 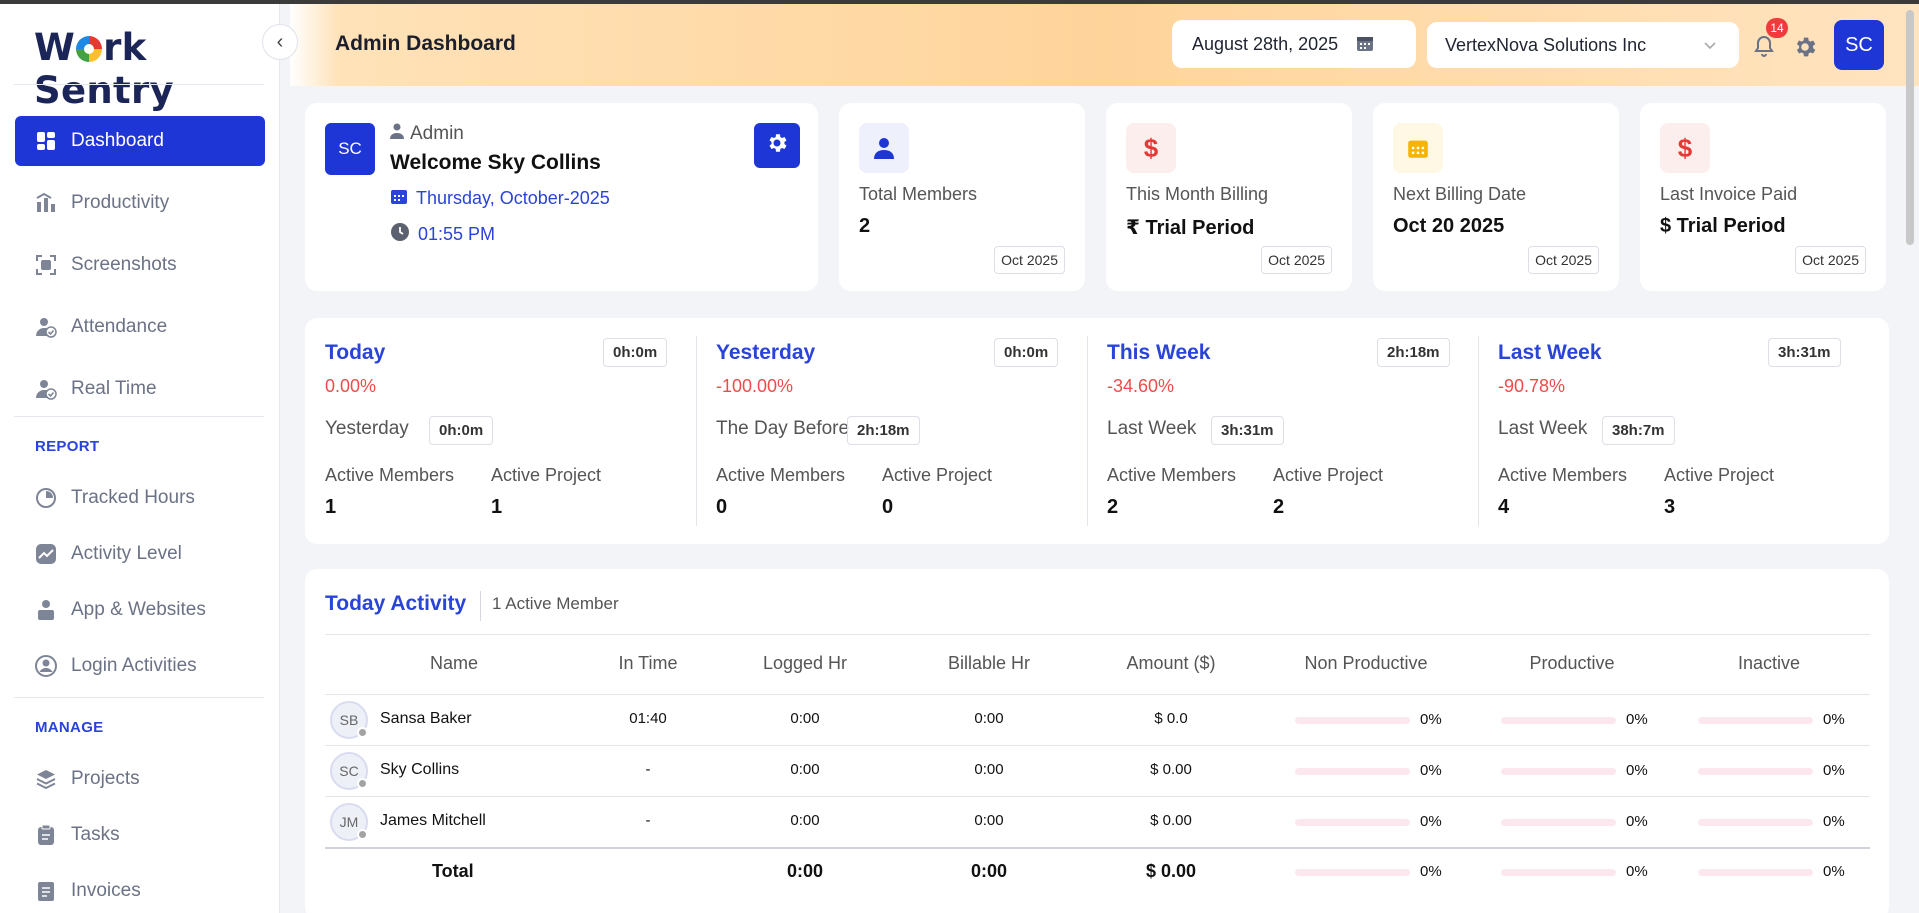 I want to click on window-top-border, so click(x=959, y=2).